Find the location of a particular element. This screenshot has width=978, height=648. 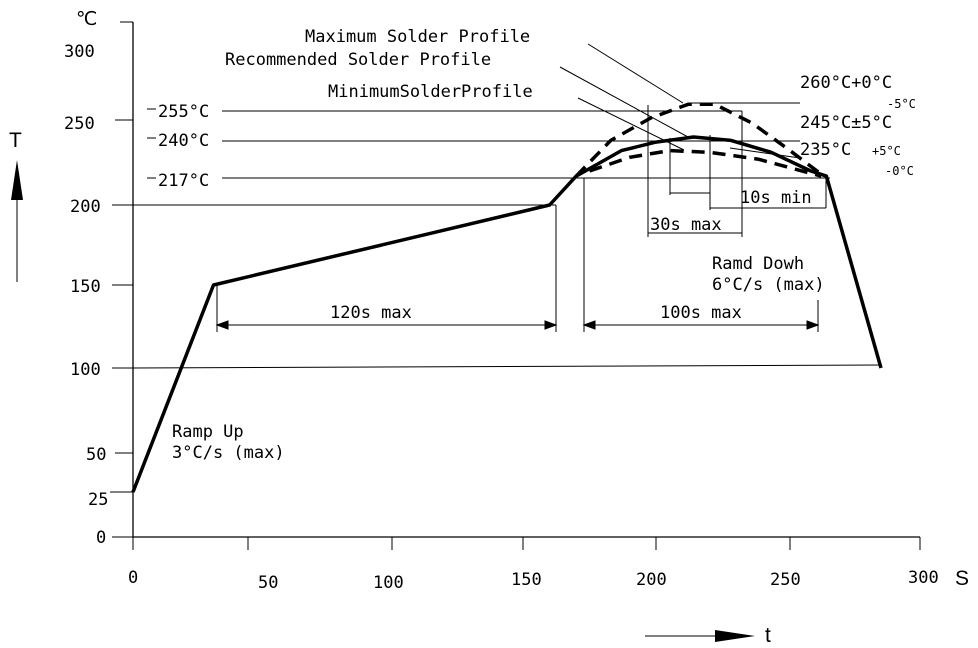

dimension-arrows is located at coordinates (517, 325).